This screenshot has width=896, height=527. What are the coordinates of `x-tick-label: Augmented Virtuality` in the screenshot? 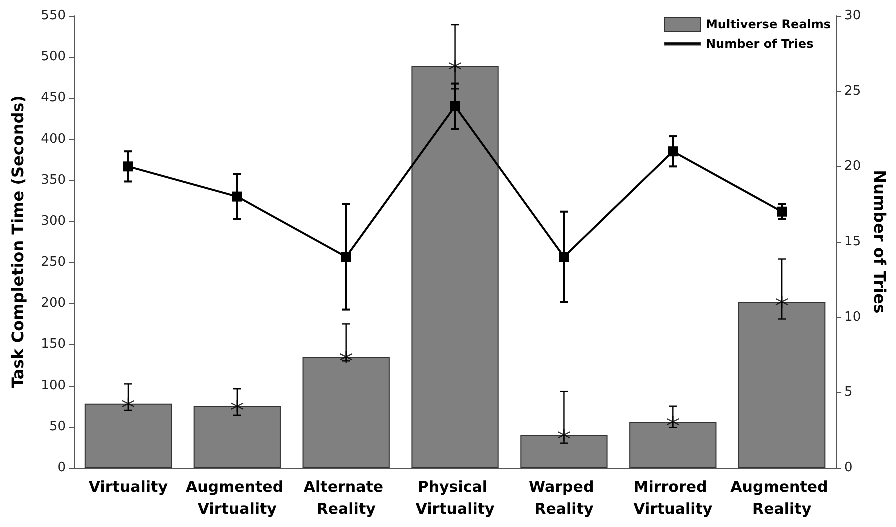 It's located at (237, 498).